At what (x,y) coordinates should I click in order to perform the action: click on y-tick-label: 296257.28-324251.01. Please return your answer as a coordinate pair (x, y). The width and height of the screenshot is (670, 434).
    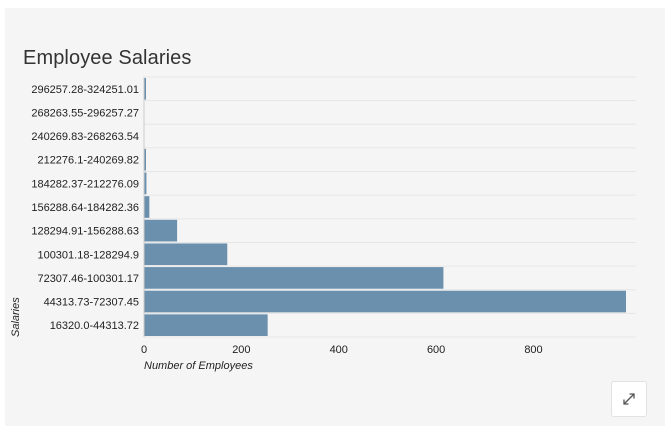
    Looking at the image, I should click on (85, 90).